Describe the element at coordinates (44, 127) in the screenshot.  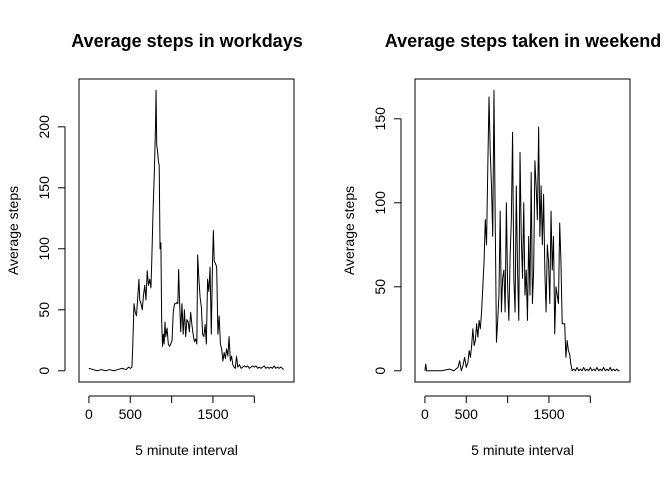
I see `y-tick-label: 200` at that location.